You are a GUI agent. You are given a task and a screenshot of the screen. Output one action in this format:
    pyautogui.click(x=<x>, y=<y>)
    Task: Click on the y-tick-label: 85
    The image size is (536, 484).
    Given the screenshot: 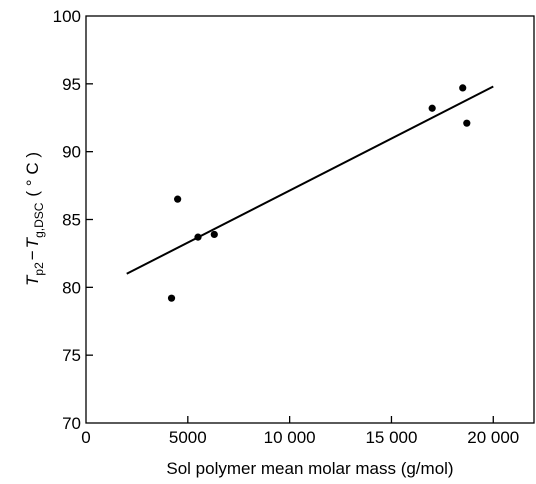 What is the action you would take?
    pyautogui.click(x=71, y=220)
    